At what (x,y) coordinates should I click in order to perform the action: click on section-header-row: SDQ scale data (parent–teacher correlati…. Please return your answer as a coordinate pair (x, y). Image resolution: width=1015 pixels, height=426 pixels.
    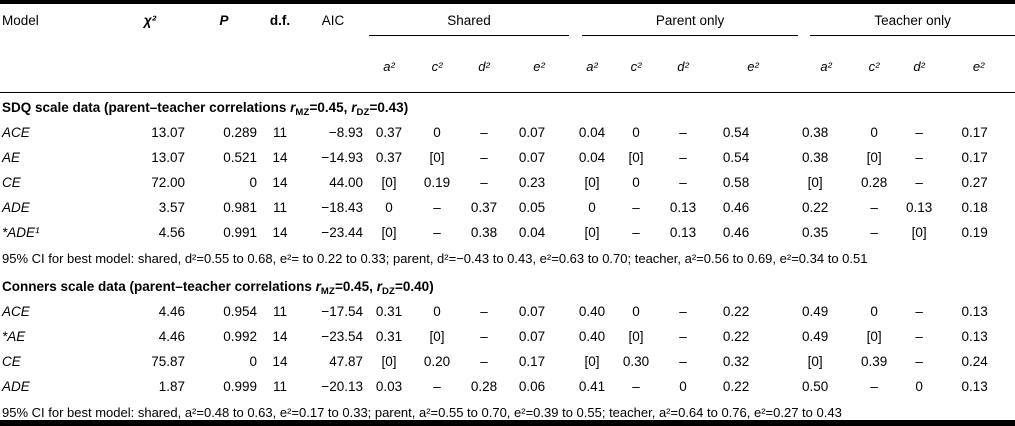
    Looking at the image, I should click on (507, 106).